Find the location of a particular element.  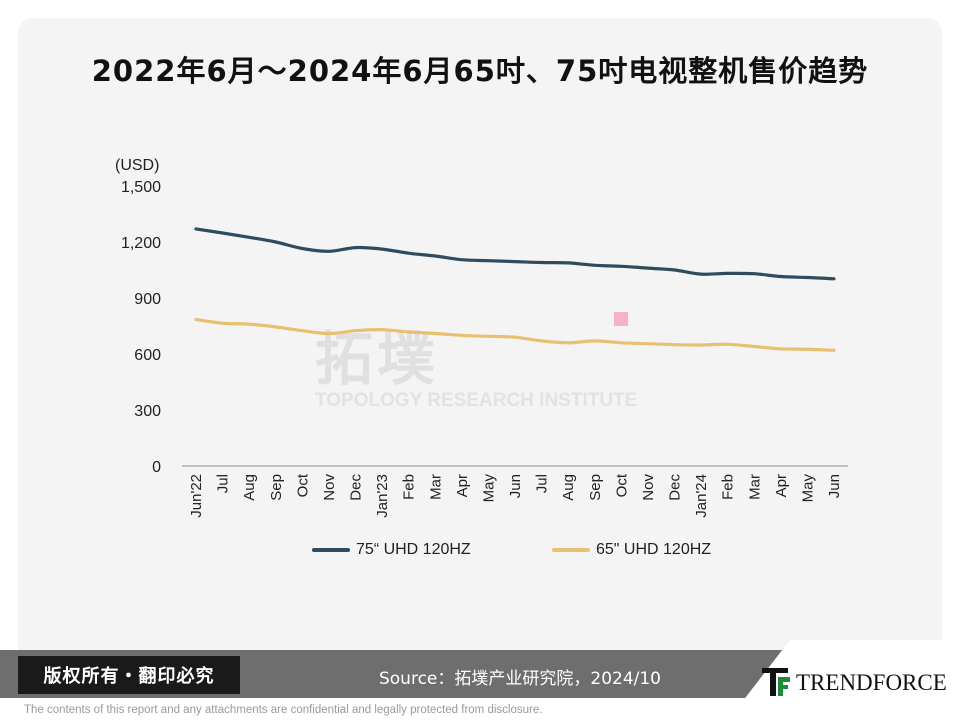

y-tick-label: 900 is located at coordinates (147, 299).